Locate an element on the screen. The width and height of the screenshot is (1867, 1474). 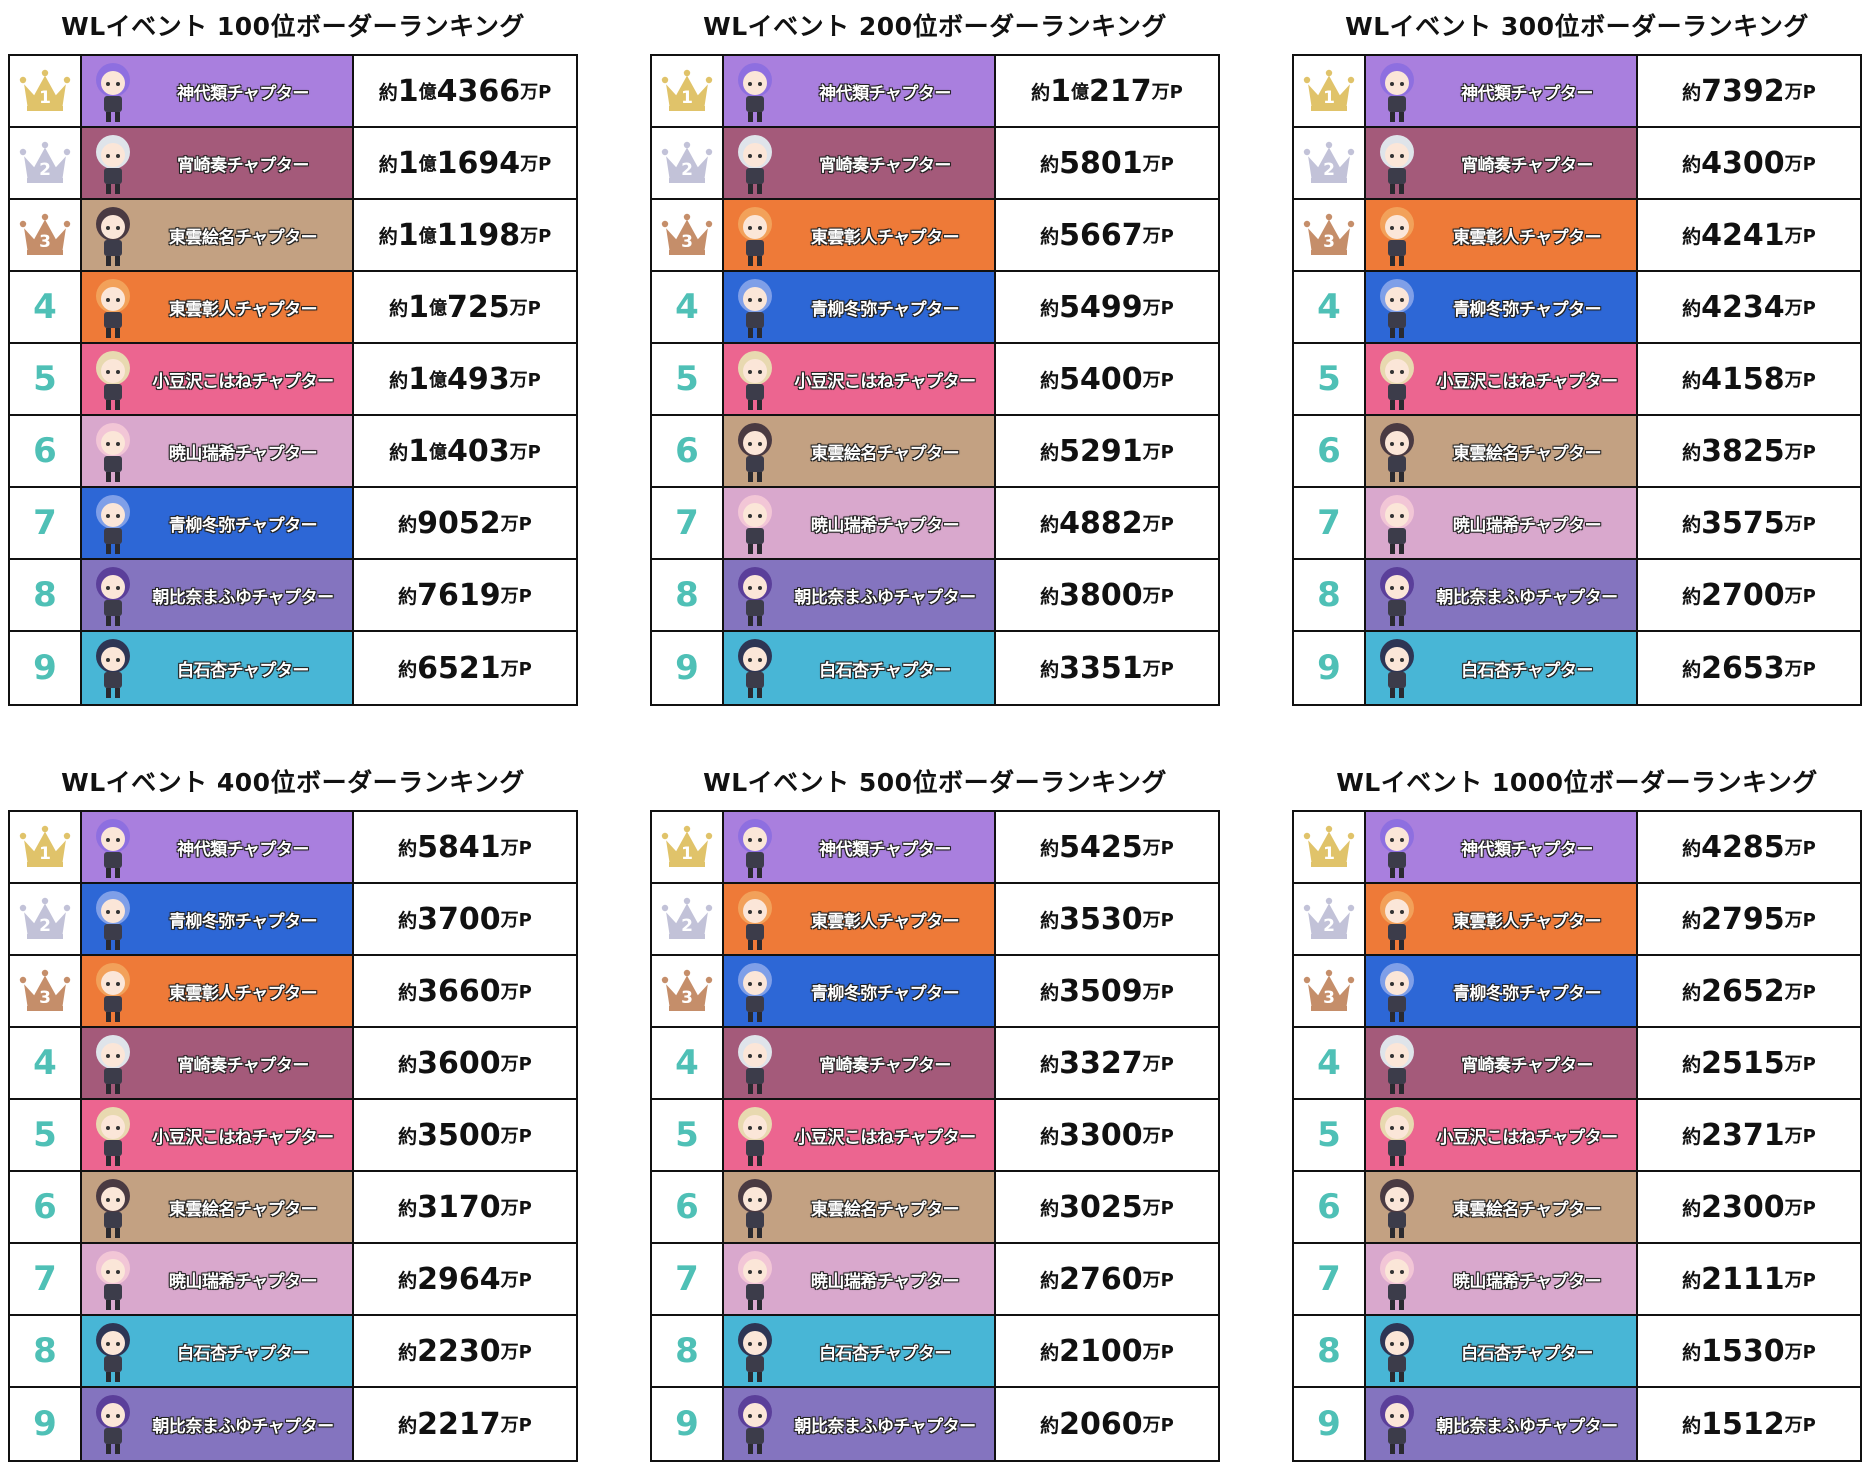
score-cell: 約 2217 万P is located at coordinates (465, 1424).